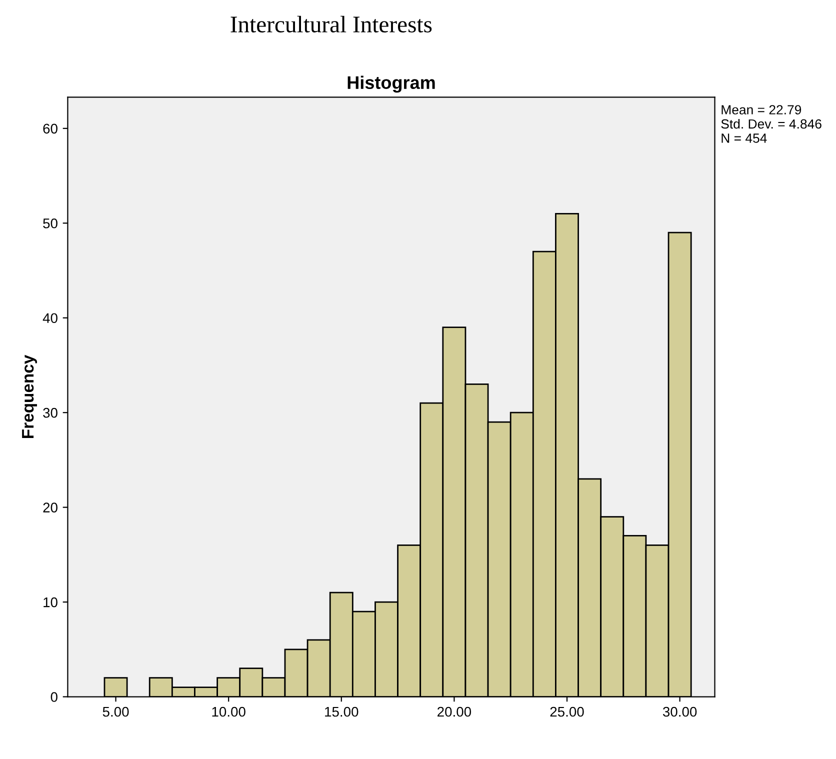 The width and height of the screenshot is (836, 759). I want to click on x-tick-label: 10.00, so click(229, 711).